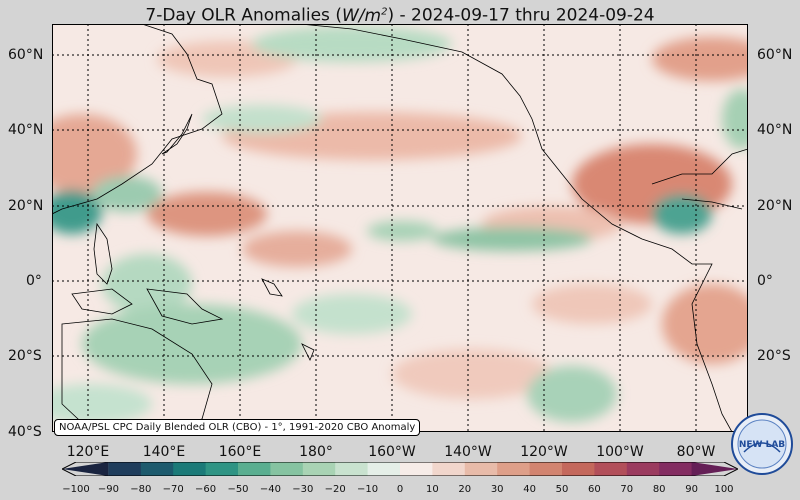 The image size is (800, 500). What do you see at coordinates (173, 489) in the screenshot?
I see `colorbar-tick-label: −70` at bounding box center [173, 489].